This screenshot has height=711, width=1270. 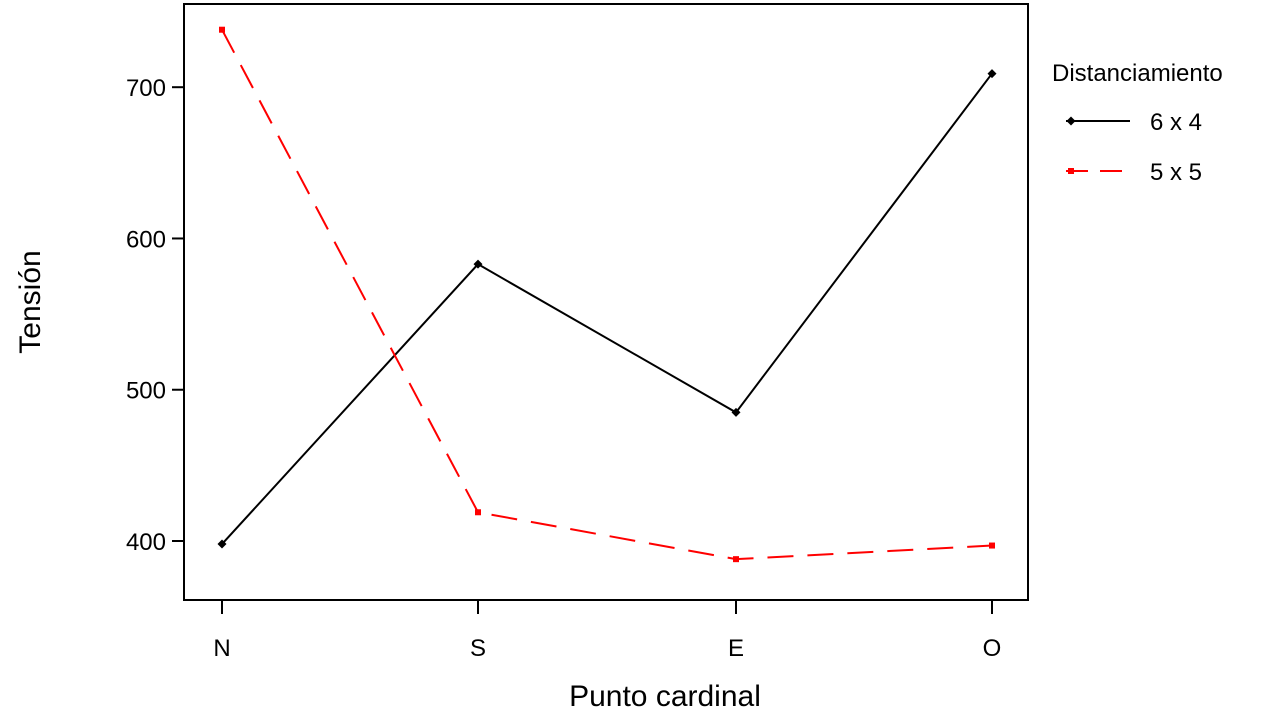 I want to click on legend-label-6x4: 6 x 4, so click(x=1176, y=122).